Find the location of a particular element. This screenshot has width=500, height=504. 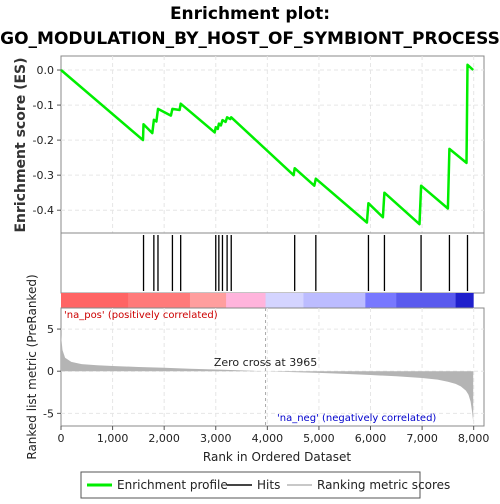

hits-panel-frame is located at coordinates (272, 263).